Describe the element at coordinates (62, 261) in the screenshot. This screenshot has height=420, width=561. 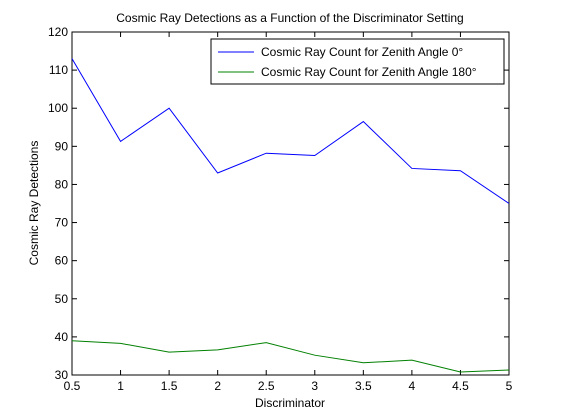
I see `y-tick-label: 60` at that location.